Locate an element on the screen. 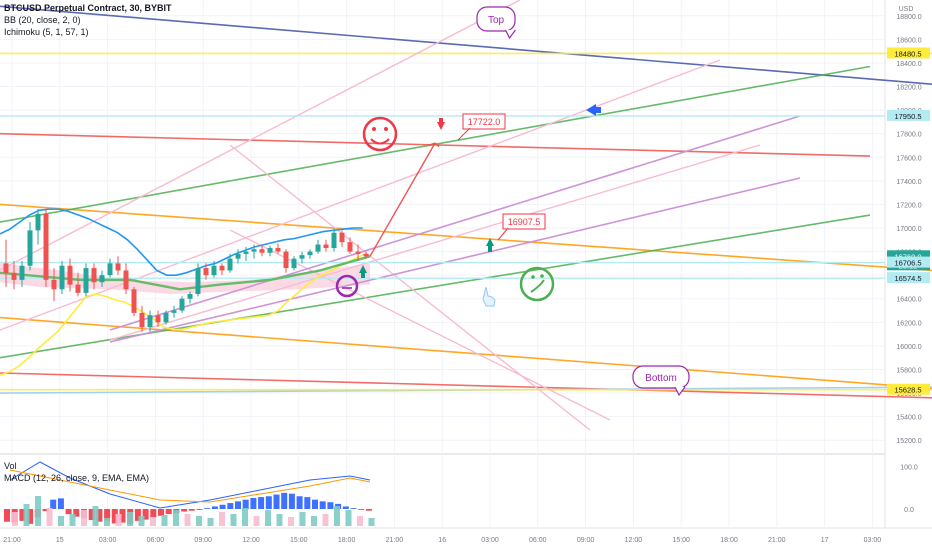  top-callout-tail is located at coordinates (510, 34).